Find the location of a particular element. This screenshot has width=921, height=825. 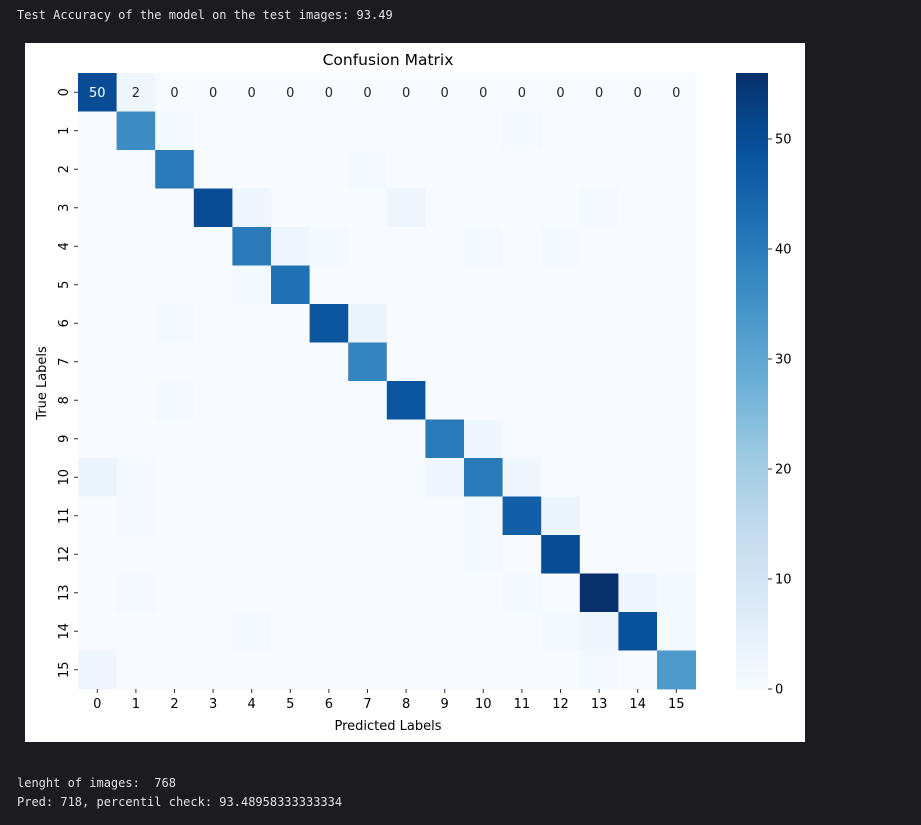

x-axis-ticks: 0 1 2 3 4 5 6 7 8 9 10 11 12 13 14 15 is located at coordinates (389, 700).